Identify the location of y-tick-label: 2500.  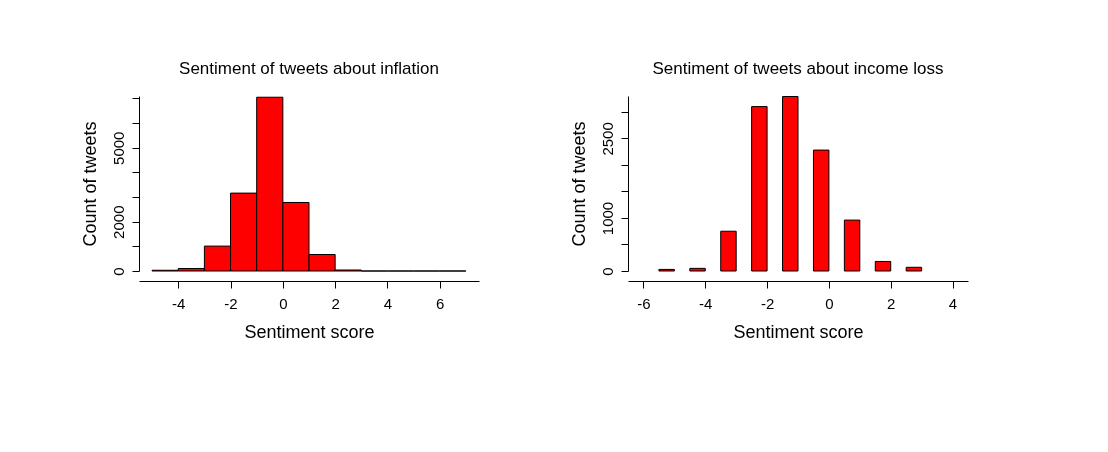
(607, 139).